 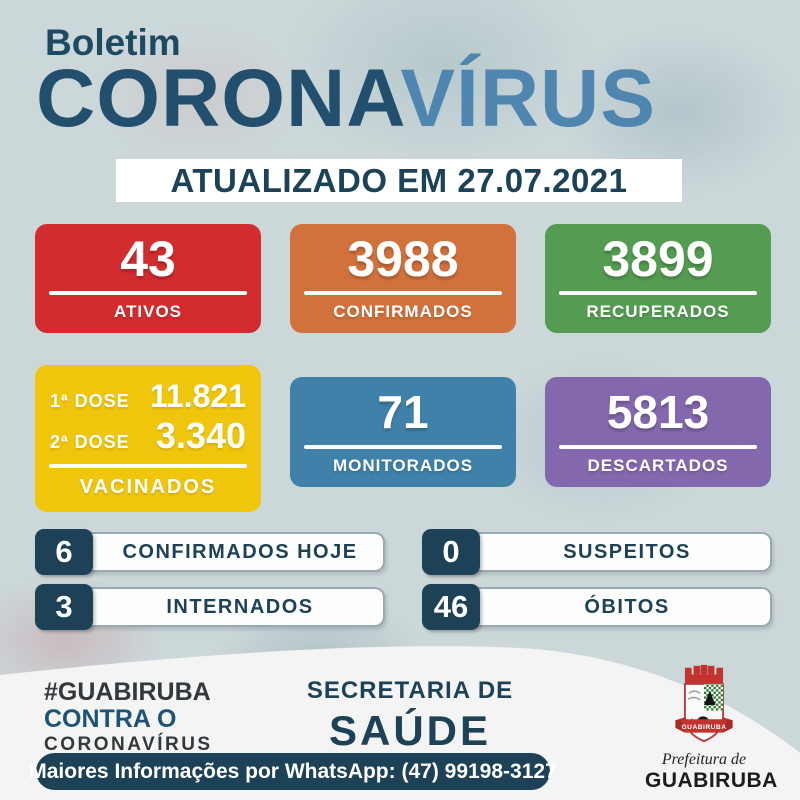 I want to click on city-logo-block: GUABIRUBA Prefeitura de GUABIRUBA, so click(x=711, y=728).